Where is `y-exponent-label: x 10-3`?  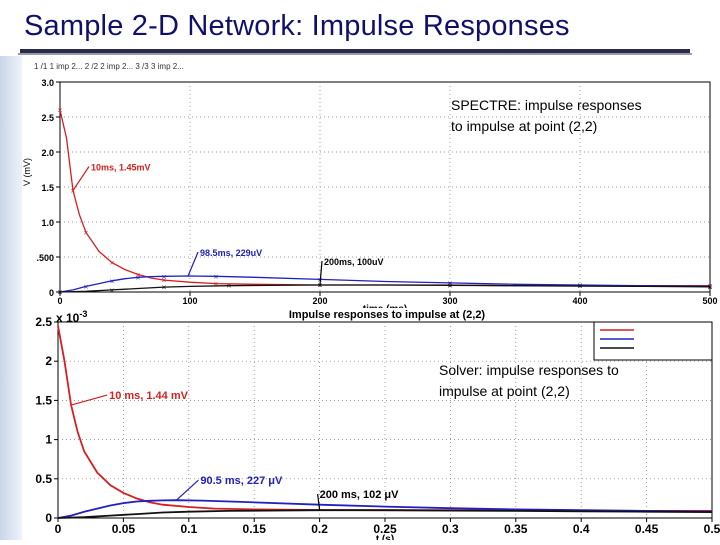 y-exponent-label: x 10-3 is located at coordinates (71, 317).